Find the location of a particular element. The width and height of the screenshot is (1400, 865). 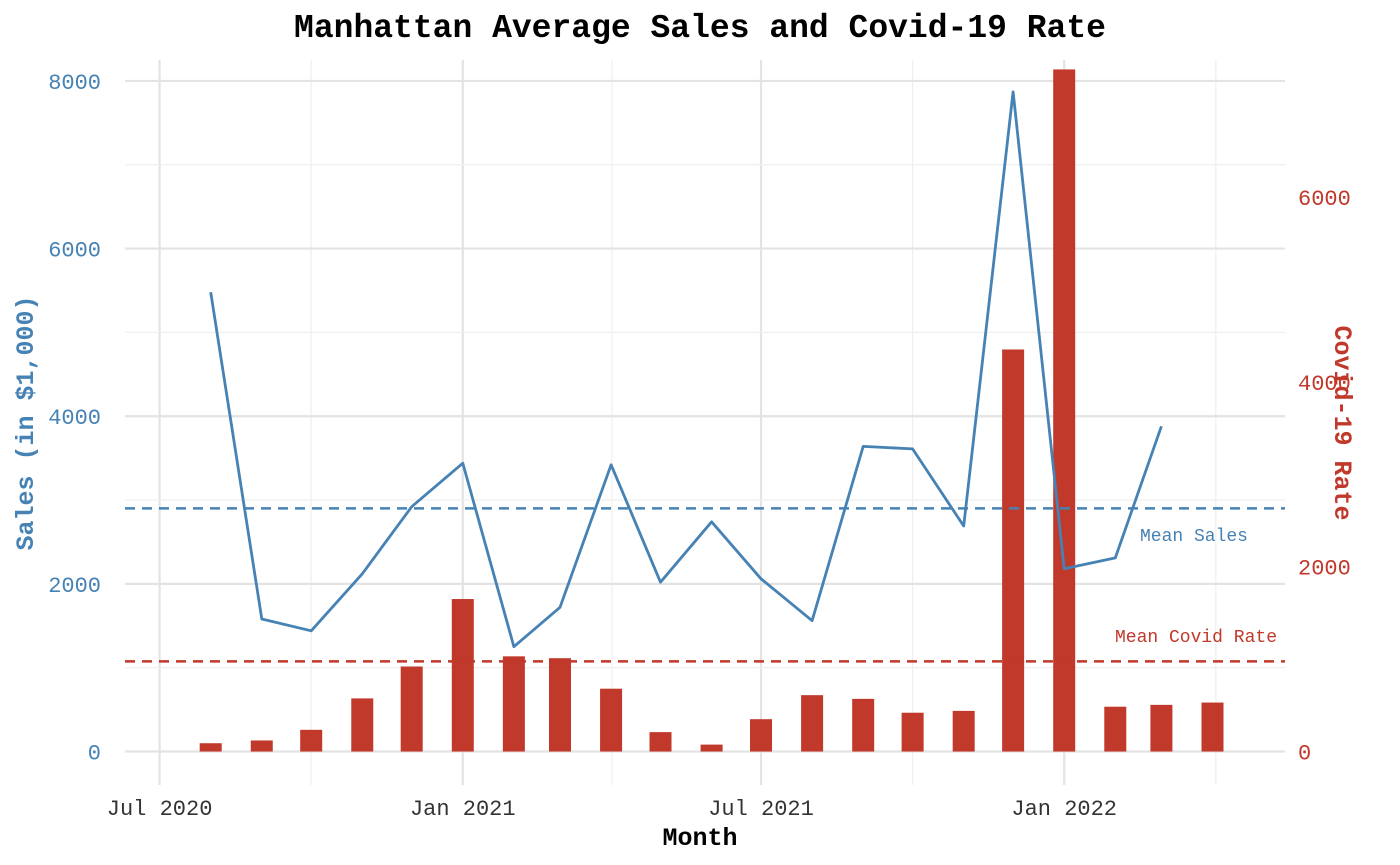

x-tick-label: Jul 2021 is located at coordinates (761, 809).